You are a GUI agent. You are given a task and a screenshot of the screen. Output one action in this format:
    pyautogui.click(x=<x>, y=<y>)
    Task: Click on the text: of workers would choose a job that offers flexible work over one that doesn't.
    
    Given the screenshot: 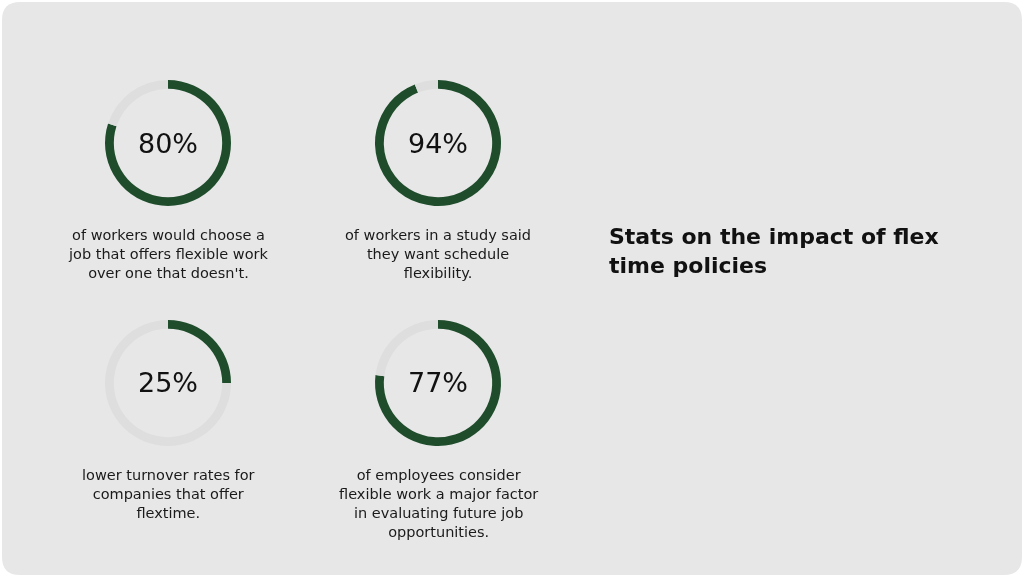 What is the action you would take?
    pyautogui.click(x=168, y=254)
    